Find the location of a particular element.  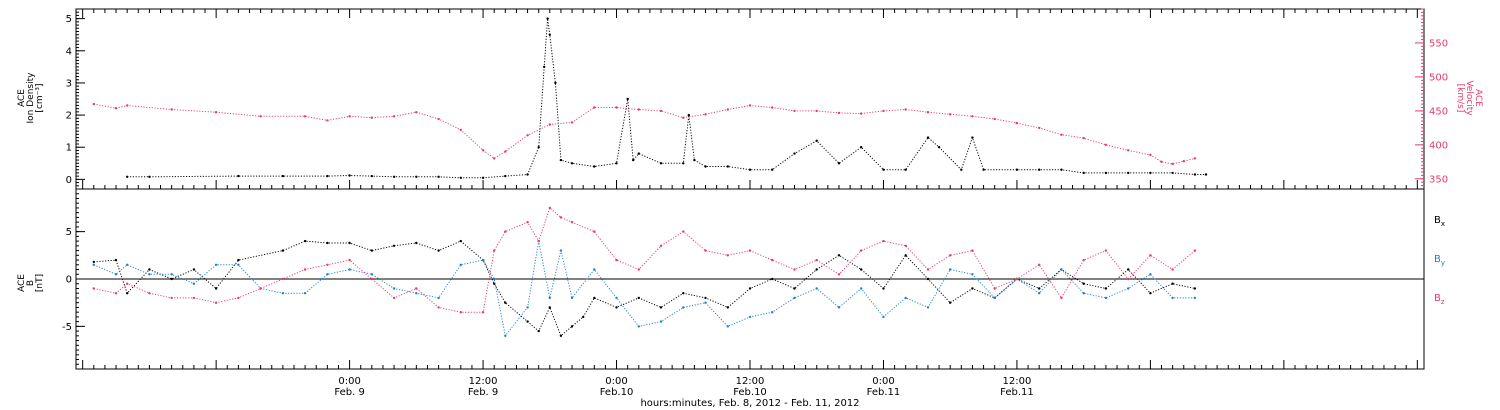

bottom-left-axis-label-line-1: B is located at coordinates (31, 283).